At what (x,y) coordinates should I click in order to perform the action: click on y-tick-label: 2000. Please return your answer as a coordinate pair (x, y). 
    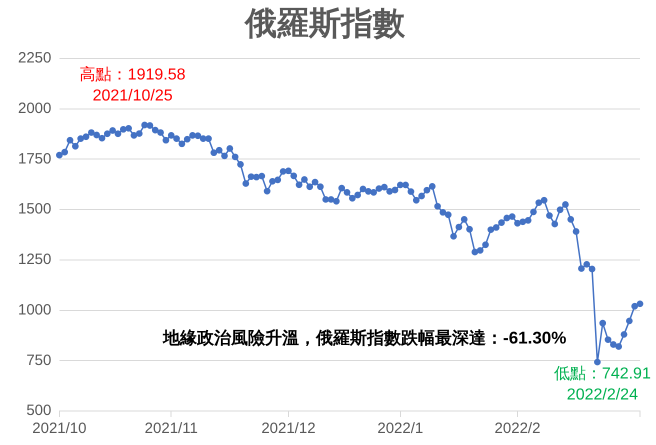
    Looking at the image, I should click on (35, 108).